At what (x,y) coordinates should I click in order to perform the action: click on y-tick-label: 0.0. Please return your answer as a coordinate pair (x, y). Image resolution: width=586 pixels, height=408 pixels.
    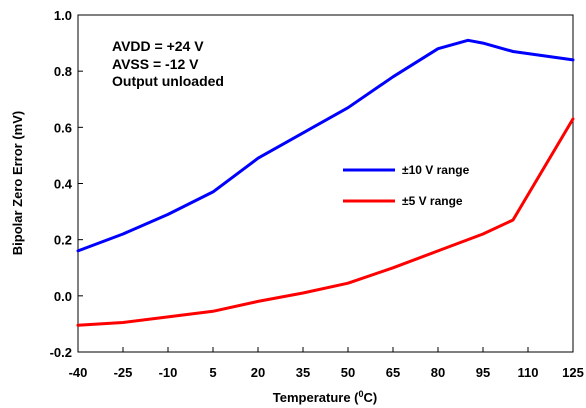
    Looking at the image, I should click on (63, 296).